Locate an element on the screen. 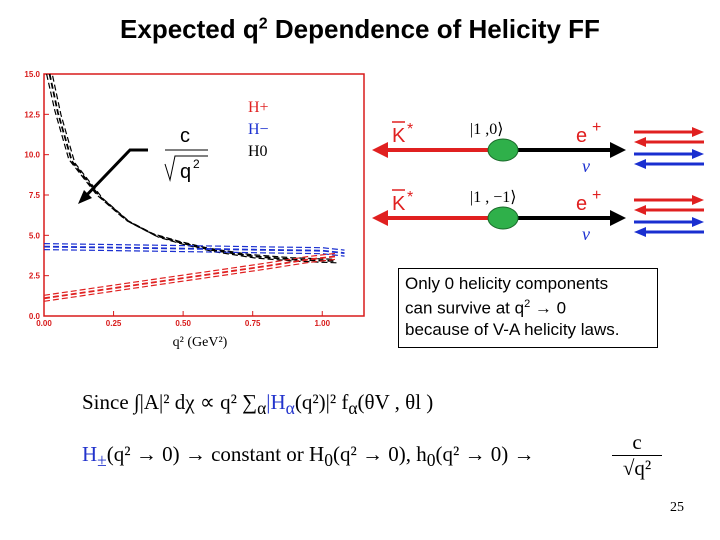  row2-lepton-arrow-head-icon is located at coordinates (618, 218).